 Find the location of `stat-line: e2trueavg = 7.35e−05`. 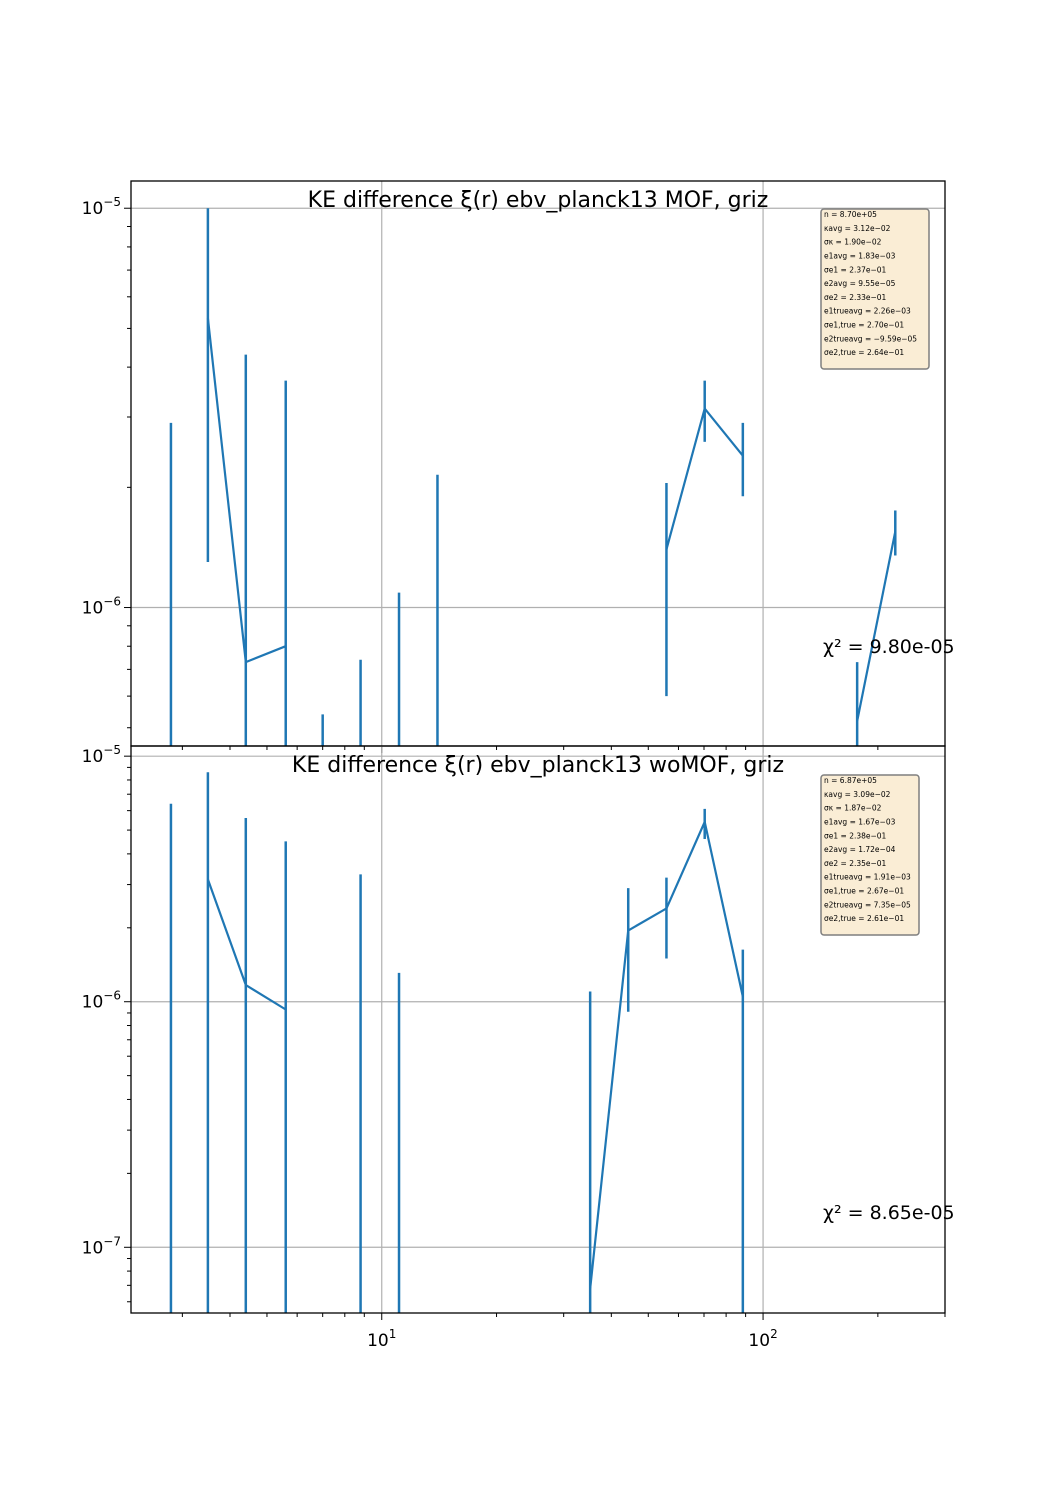

stat-line: e2trueavg = 7.35e−05 is located at coordinates (867, 904).